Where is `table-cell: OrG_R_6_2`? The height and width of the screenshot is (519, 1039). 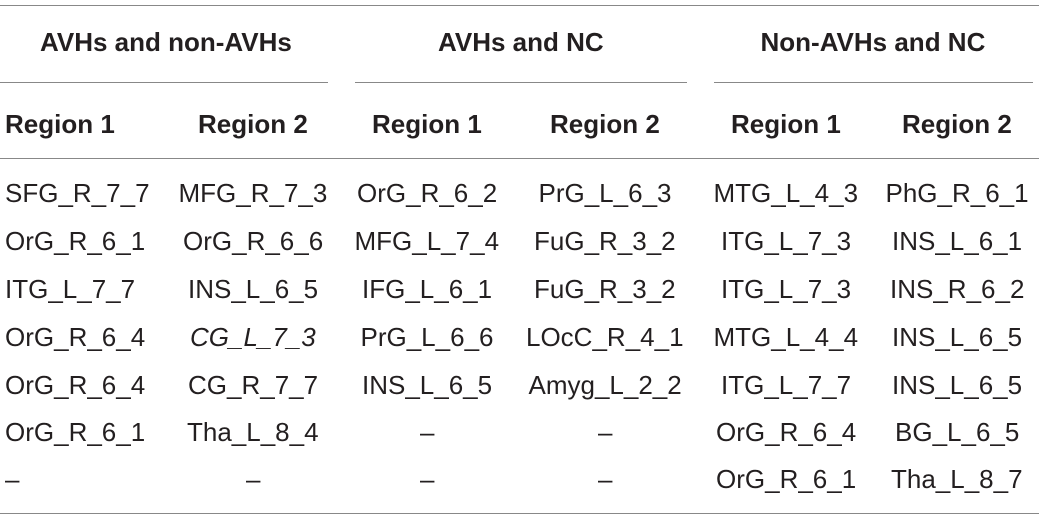
table-cell: OrG_R_6_2 is located at coordinates (427, 193).